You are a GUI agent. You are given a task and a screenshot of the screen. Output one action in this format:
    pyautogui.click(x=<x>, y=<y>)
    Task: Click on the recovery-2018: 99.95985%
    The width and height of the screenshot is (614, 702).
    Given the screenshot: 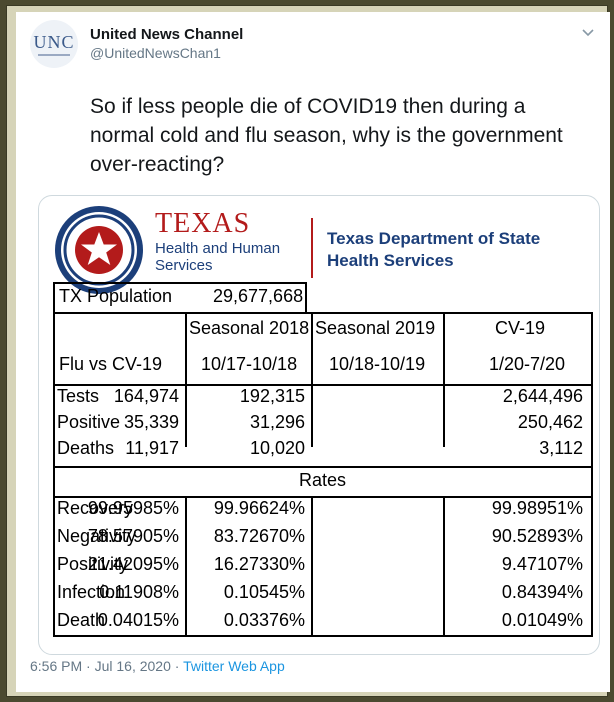 What is the action you would take?
    pyautogui.click(x=133, y=508)
    